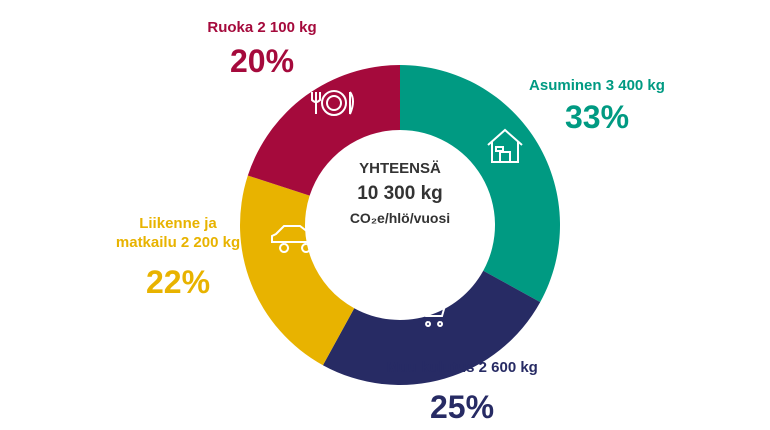 This screenshot has width=770, height=430. Describe the element at coordinates (462, 407) in the screenshot. I see `value-label: 25%` at that location.